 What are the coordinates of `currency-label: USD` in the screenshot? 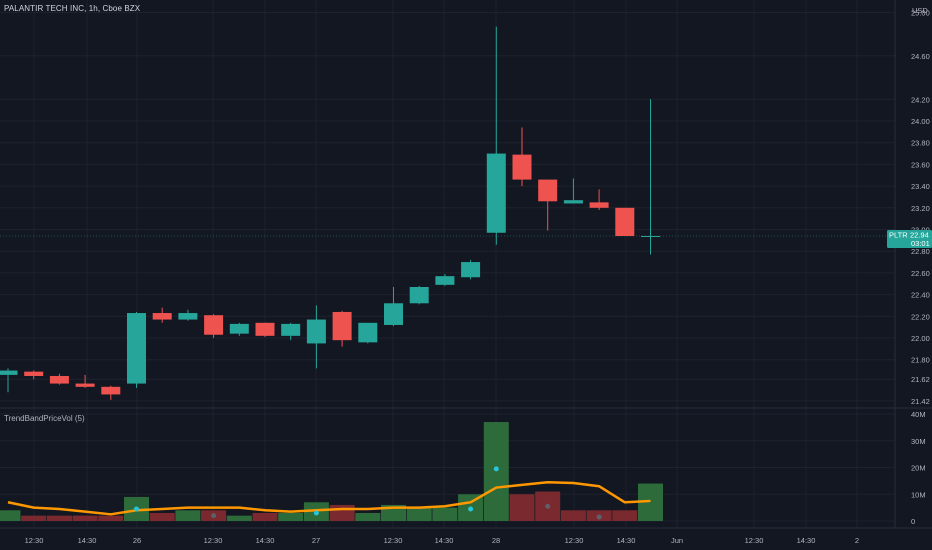 It's located at (920, 10).